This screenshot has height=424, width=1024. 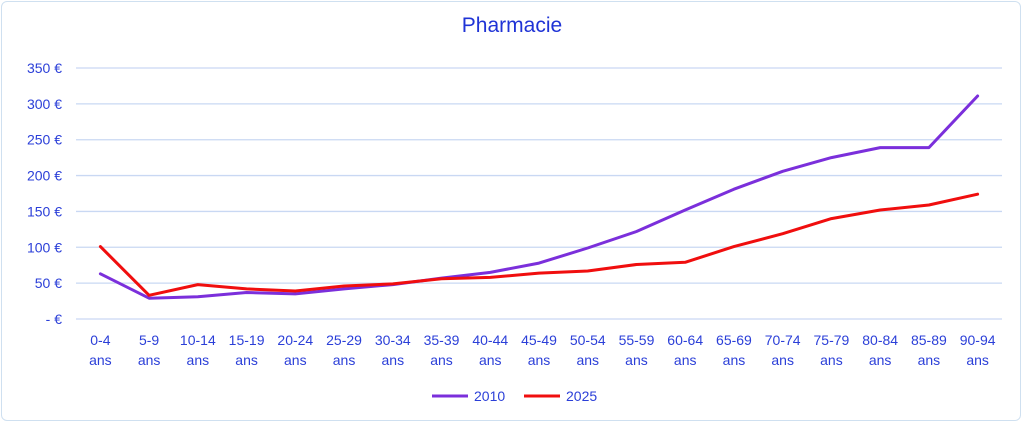 I want to click on chart-title: Pharmacie, so click(x=512, y=25).